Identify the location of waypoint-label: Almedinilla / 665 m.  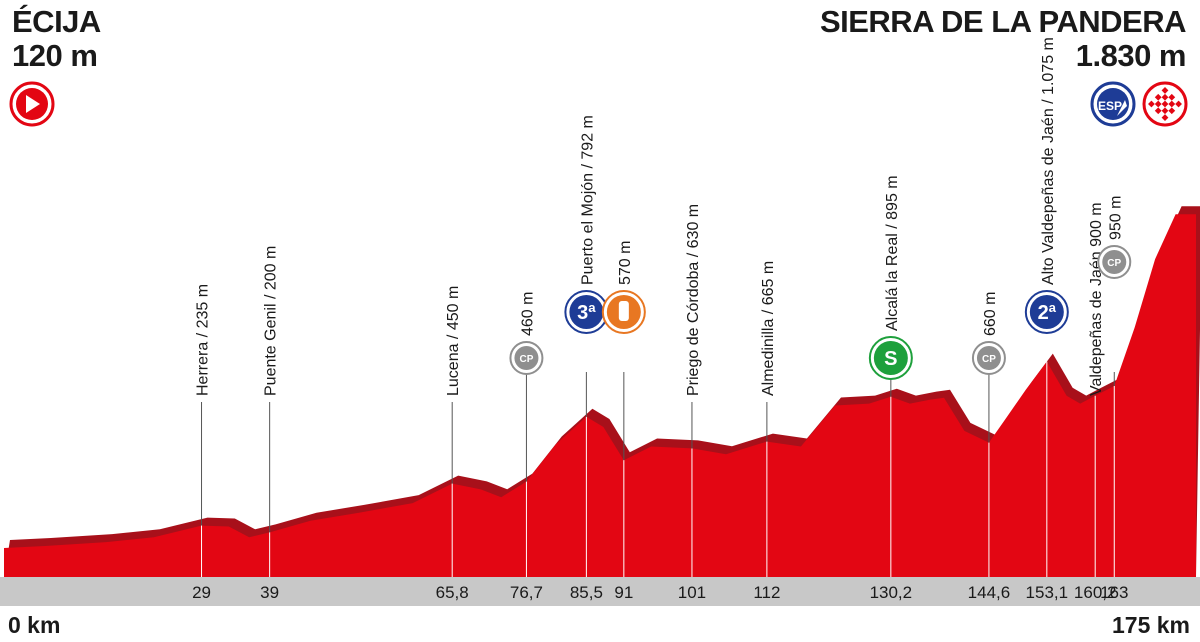
(768, 328).